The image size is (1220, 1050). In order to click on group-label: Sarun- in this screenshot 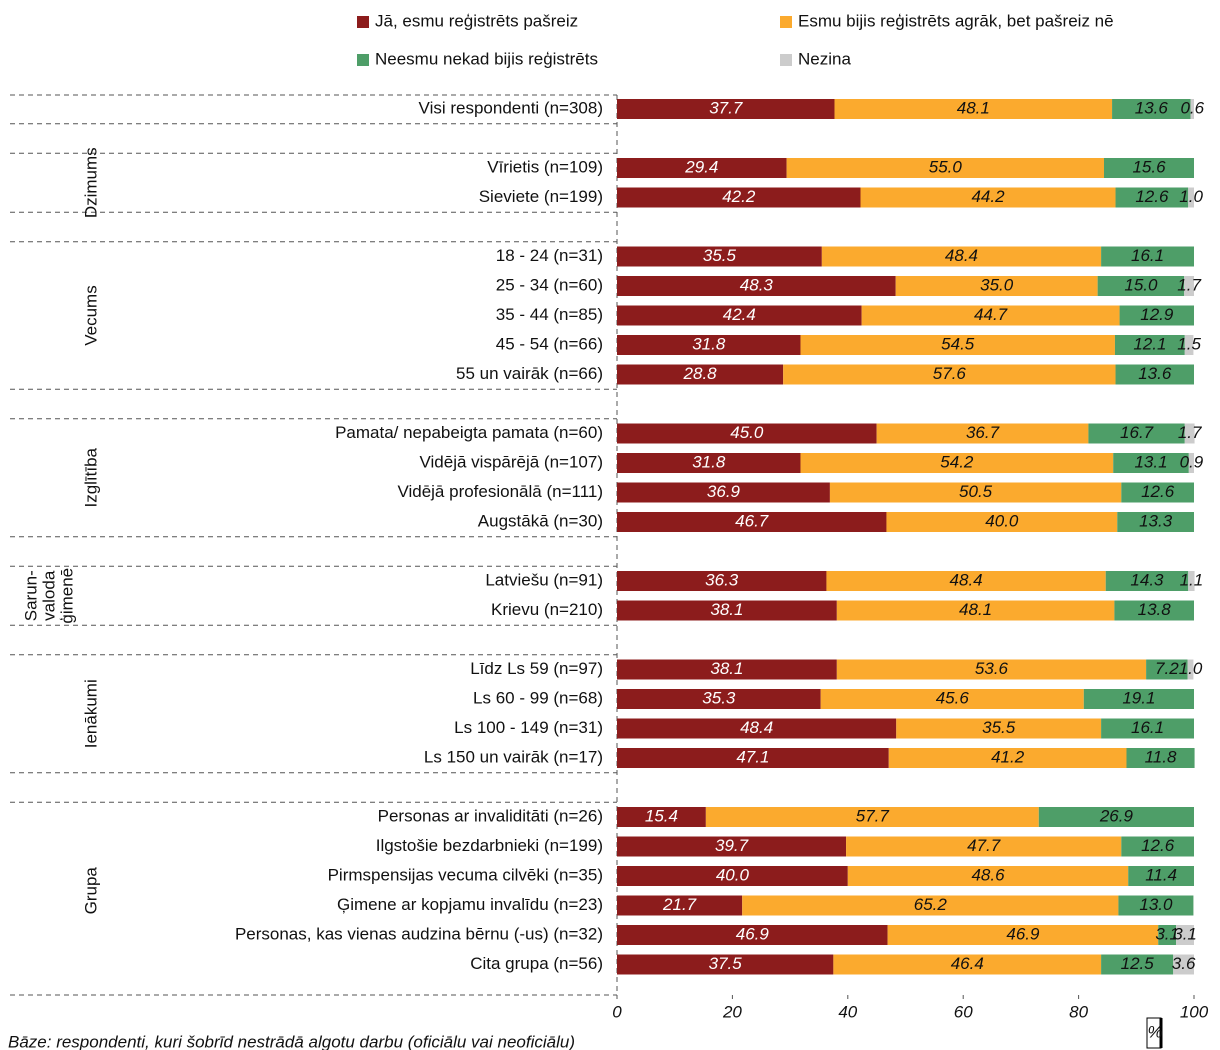, I will do `click(30, 595)`.